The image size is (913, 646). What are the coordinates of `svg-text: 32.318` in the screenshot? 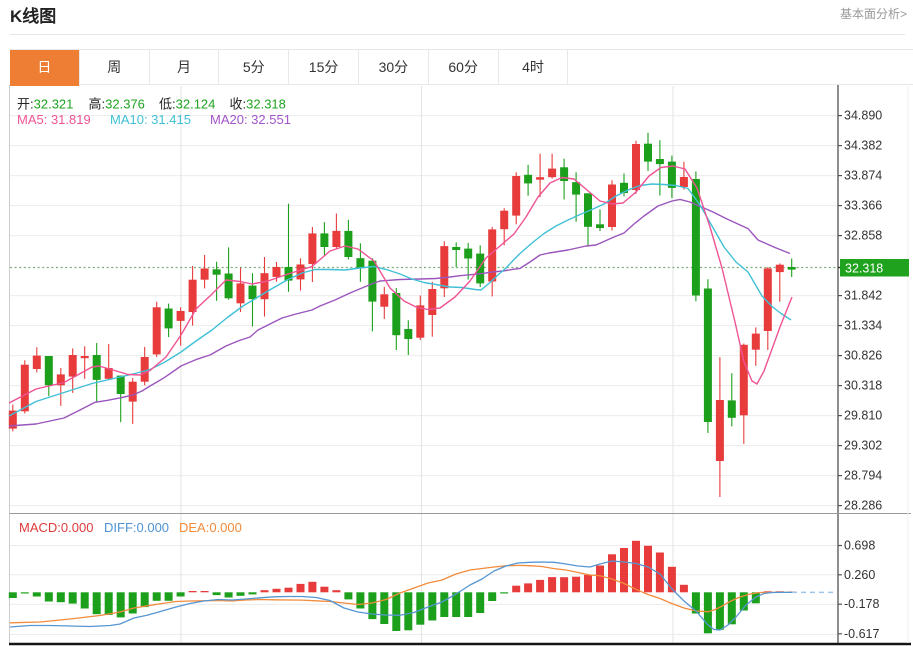 It's located at (864, 269).